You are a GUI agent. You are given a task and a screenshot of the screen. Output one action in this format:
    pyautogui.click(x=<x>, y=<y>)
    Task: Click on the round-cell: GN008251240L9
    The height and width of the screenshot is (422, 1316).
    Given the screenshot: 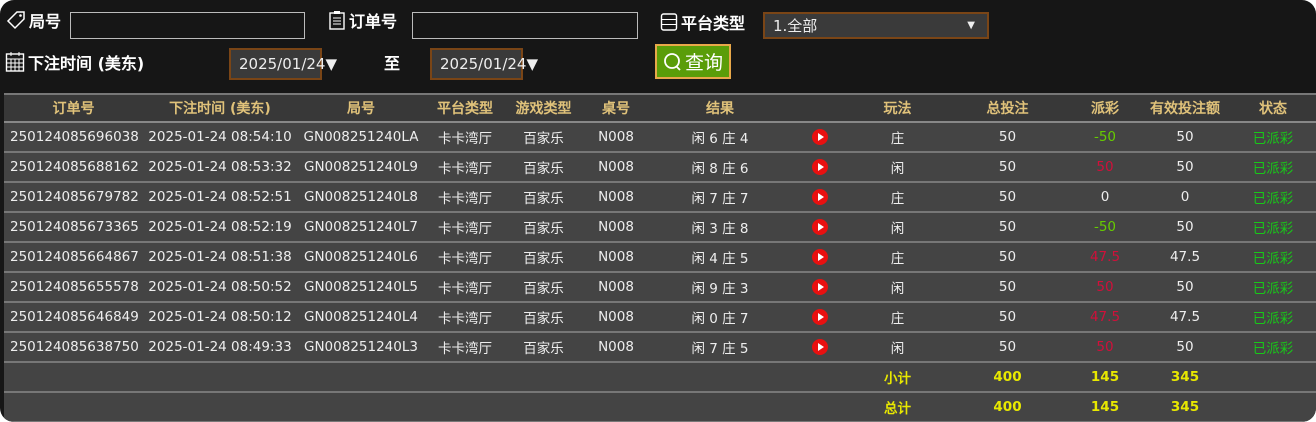 What is the action you would take?
    pyautogui.click(x=361, y=167)
    